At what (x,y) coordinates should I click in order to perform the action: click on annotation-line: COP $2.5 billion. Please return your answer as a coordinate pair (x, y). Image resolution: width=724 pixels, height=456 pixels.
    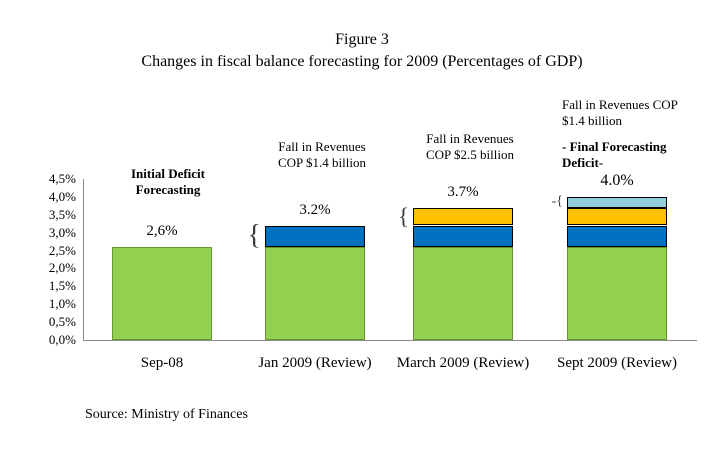
    Looking at the image, I should click on (469, 154).